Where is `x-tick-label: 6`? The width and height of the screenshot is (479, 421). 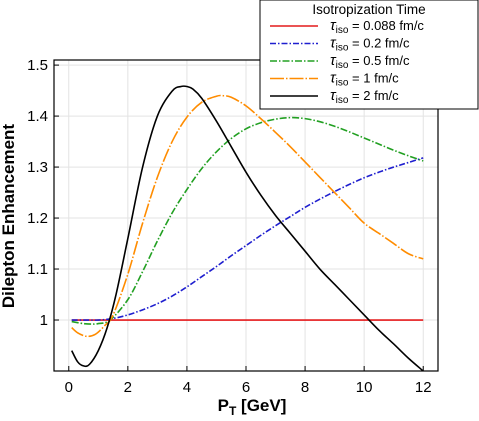 x-tick-label: 6 is located at coordinates (246, 387).